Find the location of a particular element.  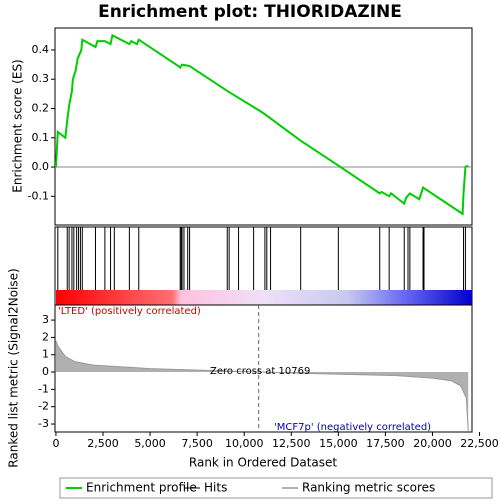

metric-area-fill is located at coordinates (262, 385).